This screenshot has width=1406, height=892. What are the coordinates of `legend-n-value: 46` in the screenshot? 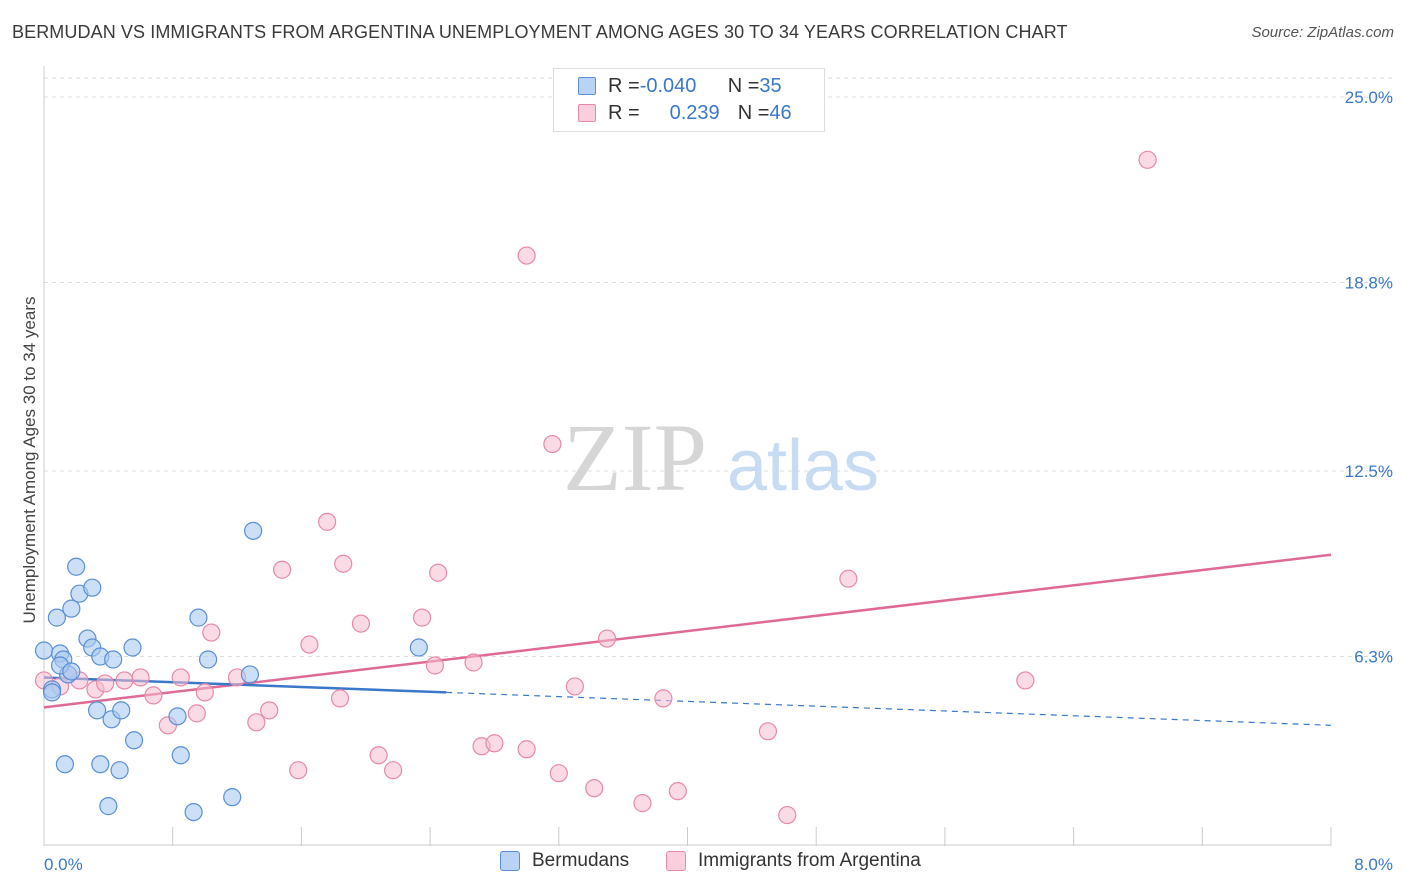 It's located at (780, 112).